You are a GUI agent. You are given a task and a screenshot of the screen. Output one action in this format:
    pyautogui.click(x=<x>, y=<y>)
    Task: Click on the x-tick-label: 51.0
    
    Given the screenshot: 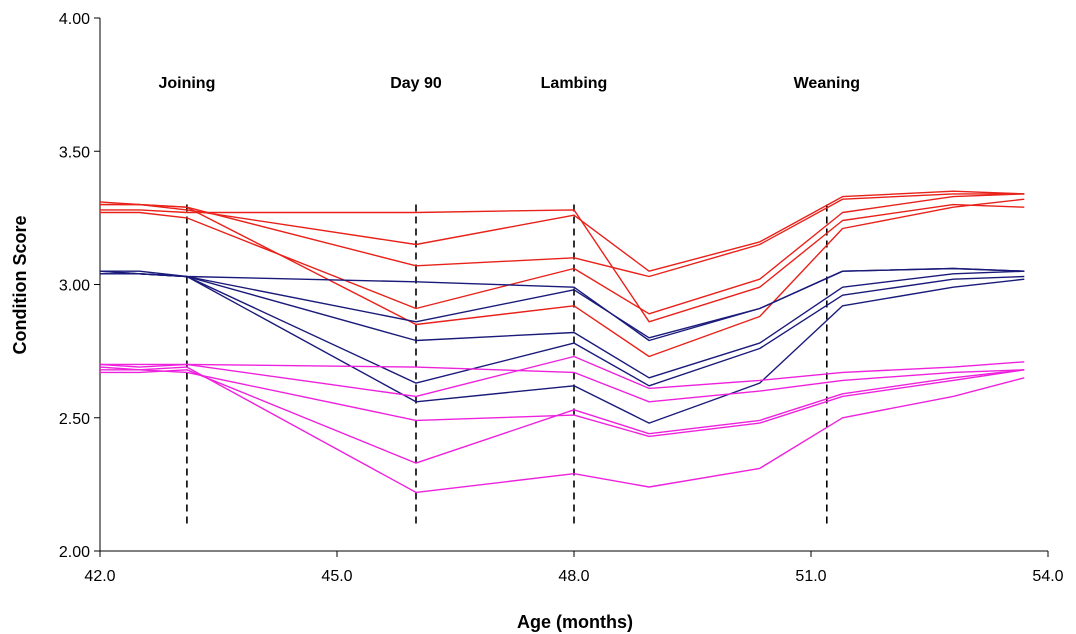 What is the action you would take?
    pyautogui.click(x=810, y=576)
    